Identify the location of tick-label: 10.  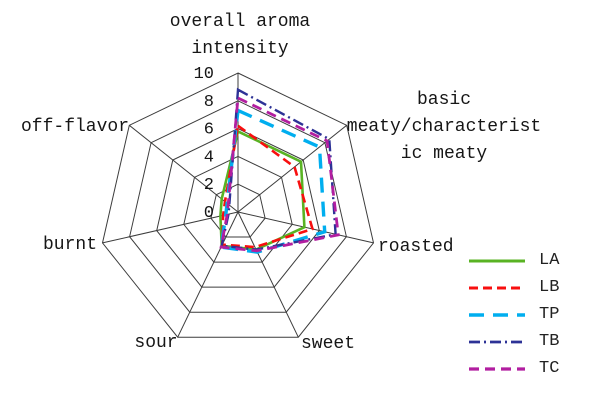
(204, 74).